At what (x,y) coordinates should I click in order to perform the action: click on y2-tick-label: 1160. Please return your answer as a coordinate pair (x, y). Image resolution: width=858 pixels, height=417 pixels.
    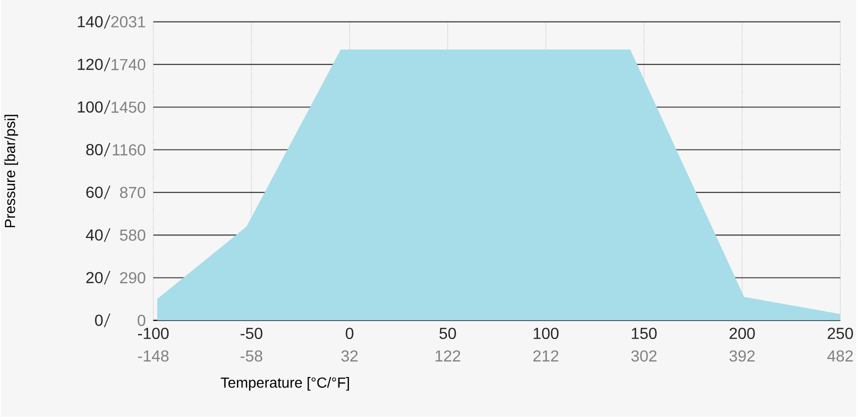
    Looking at the image, I should click on (129, 150).